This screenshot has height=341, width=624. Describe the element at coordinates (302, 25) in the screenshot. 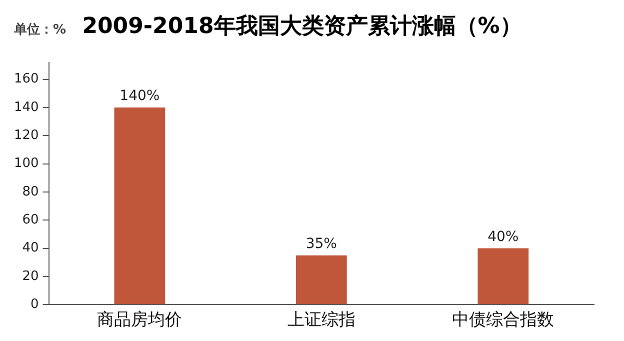

I see `chart-title: 2009-2018年我国大类资产累计涨幅（%）` at that location.